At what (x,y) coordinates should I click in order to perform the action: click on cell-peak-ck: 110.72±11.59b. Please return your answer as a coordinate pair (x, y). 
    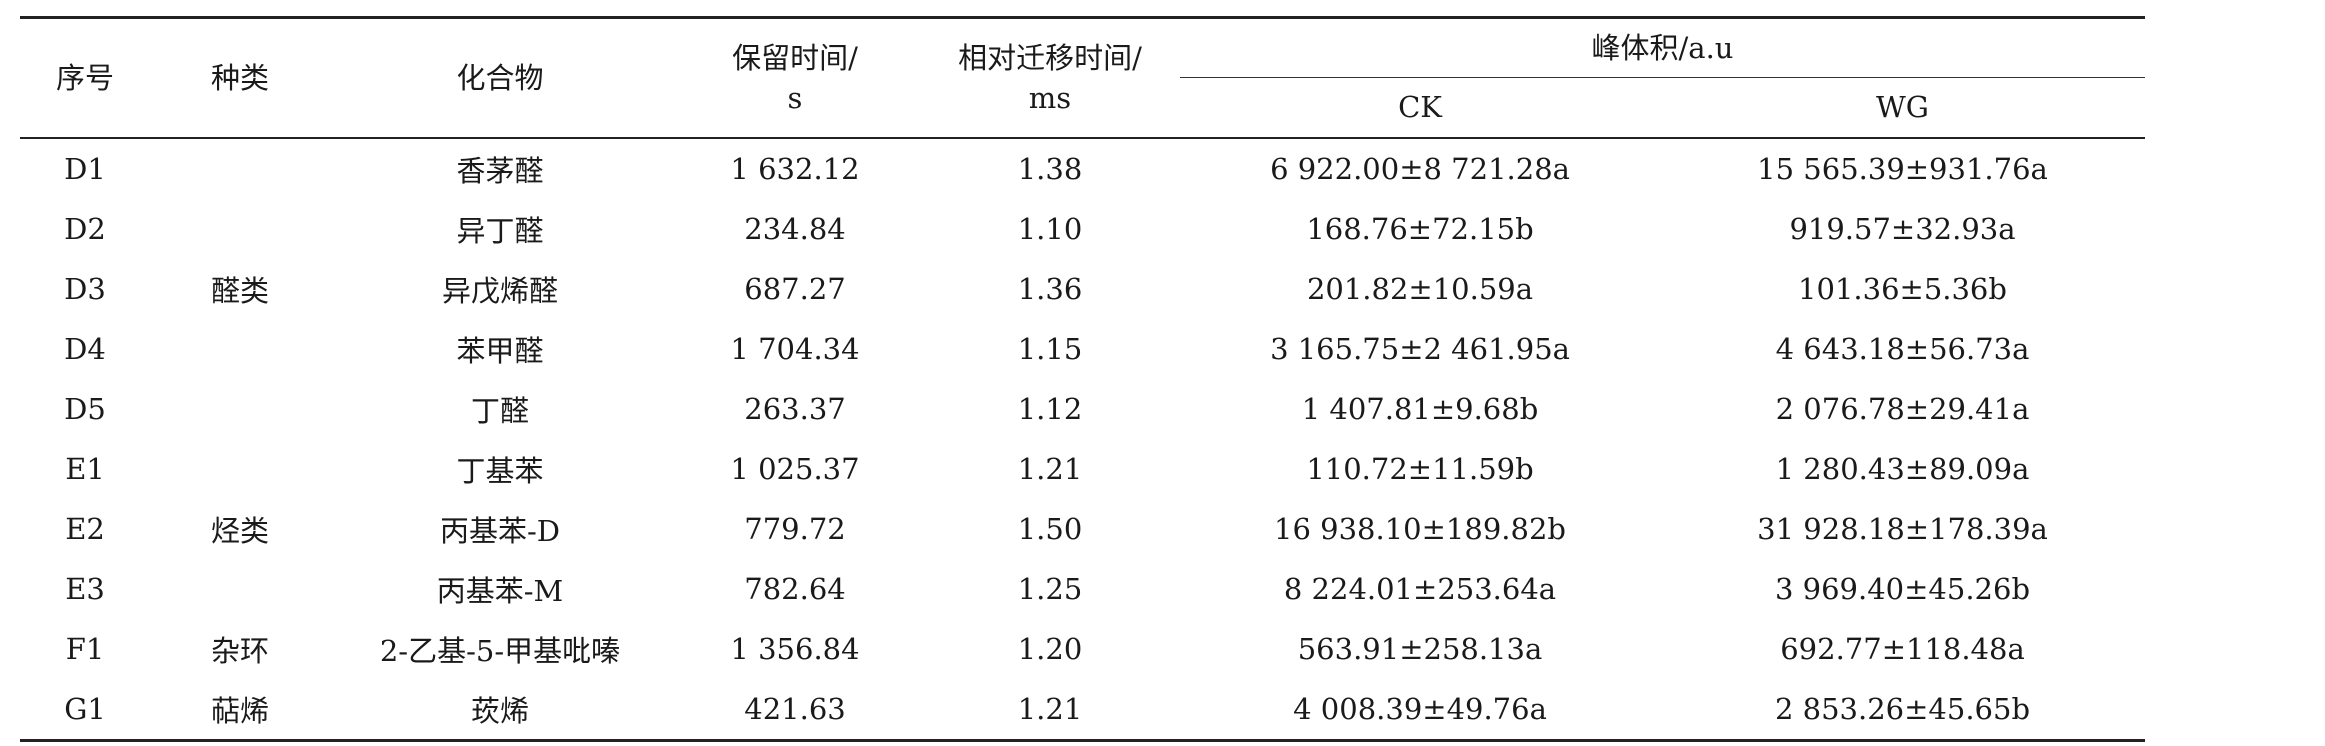
    Looking at the image, I should click on (1420, 468).